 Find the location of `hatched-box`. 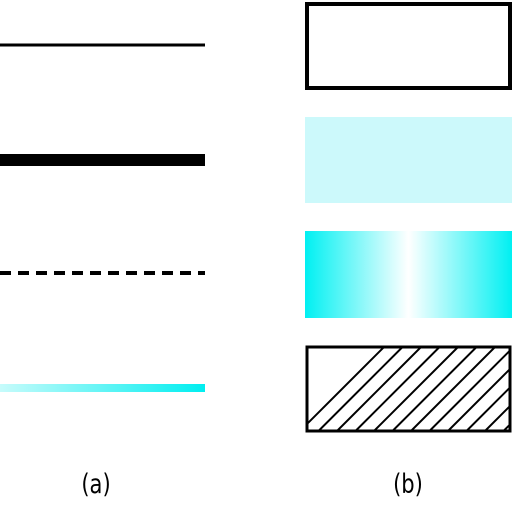

hatched-box is located at coordinates (408, 389).